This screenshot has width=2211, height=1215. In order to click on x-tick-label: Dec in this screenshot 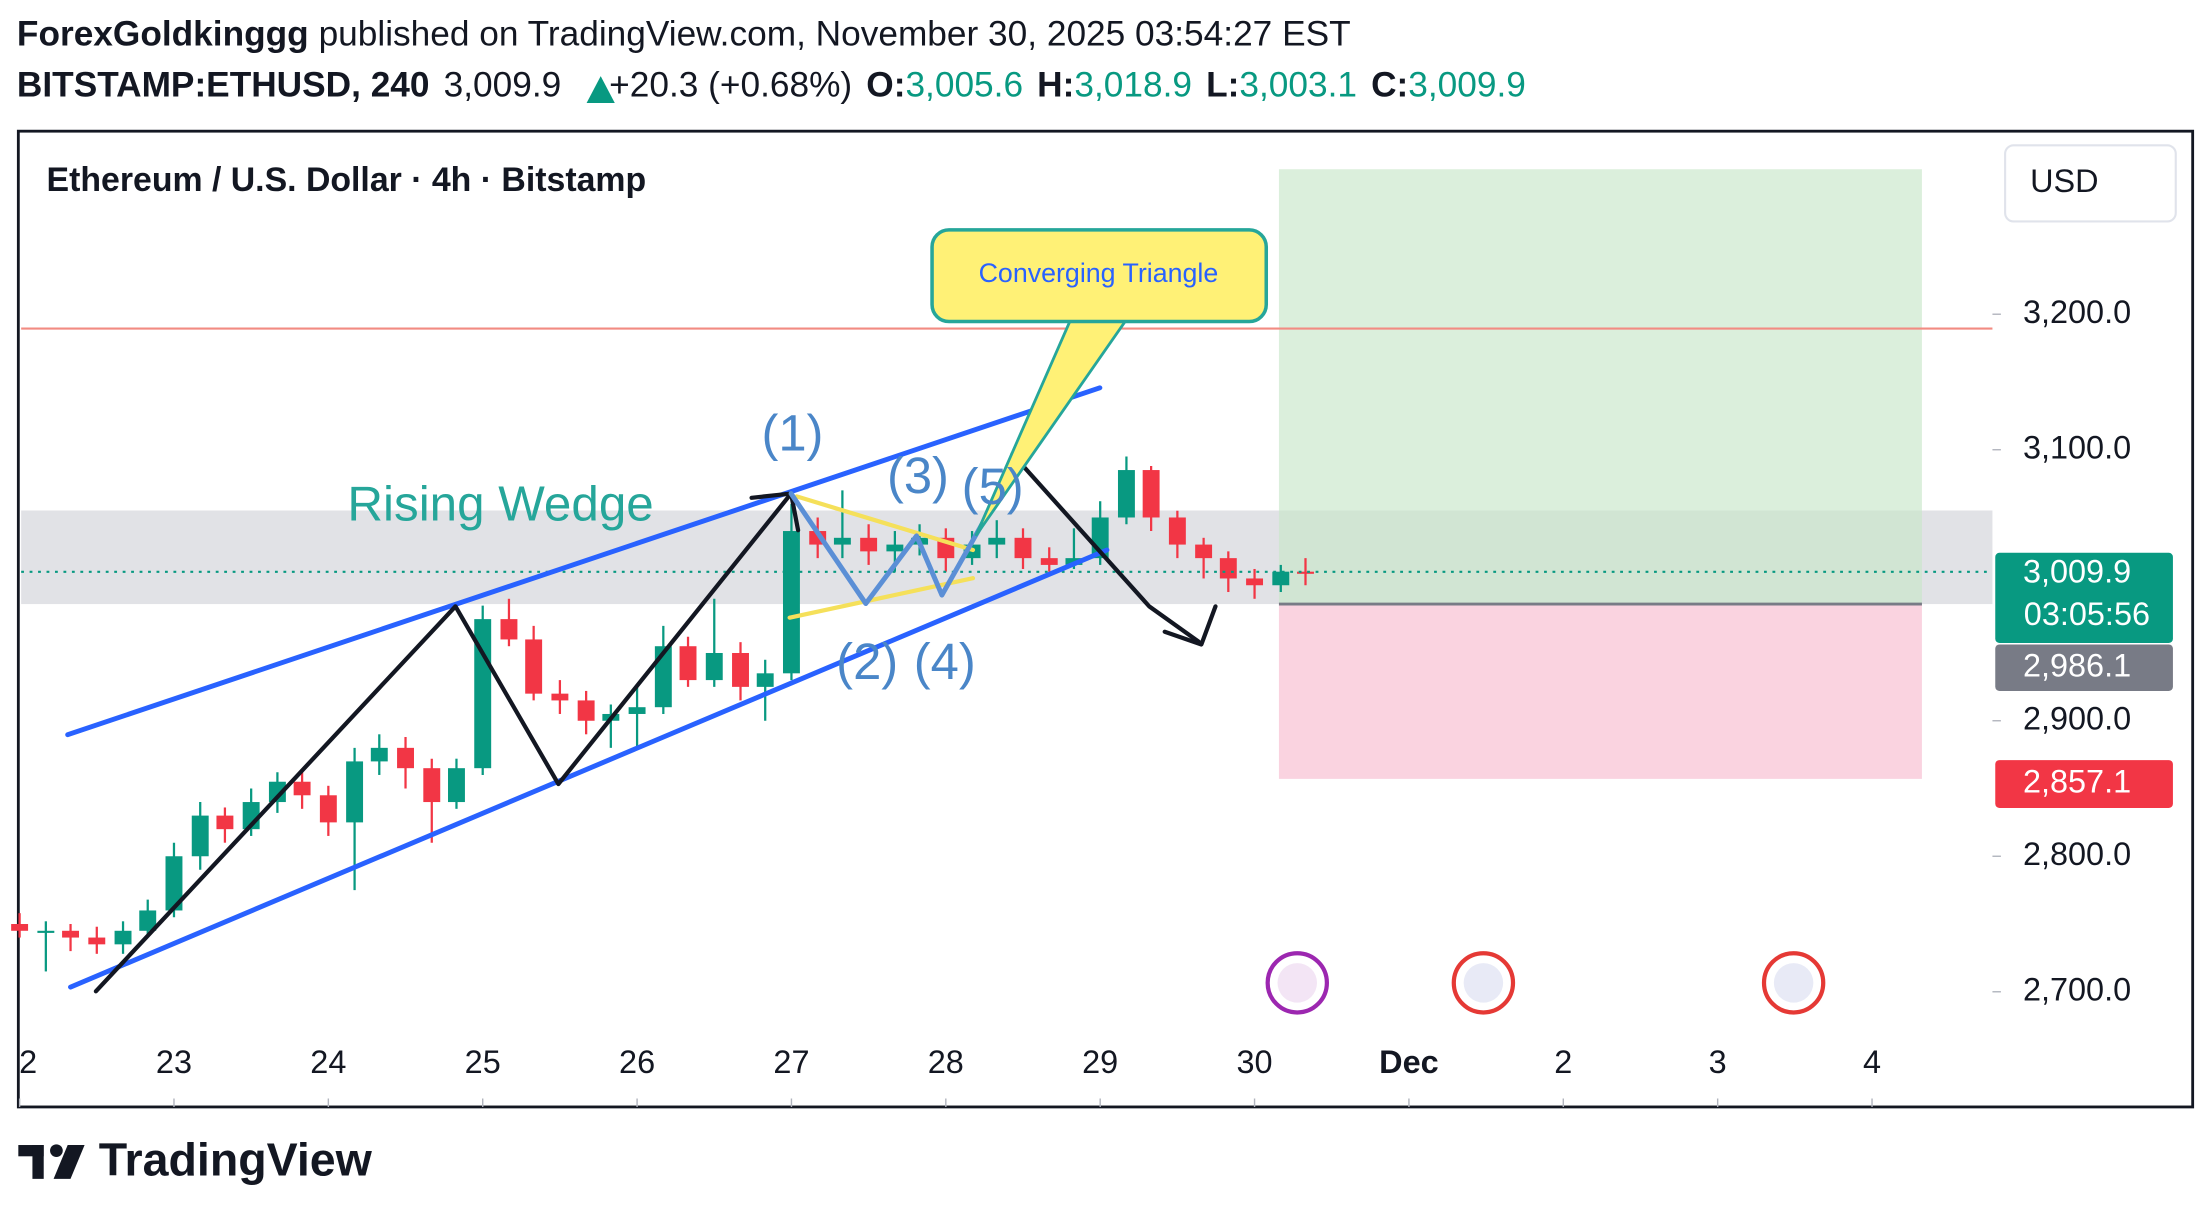, I will do `click(1408, 1062)`.